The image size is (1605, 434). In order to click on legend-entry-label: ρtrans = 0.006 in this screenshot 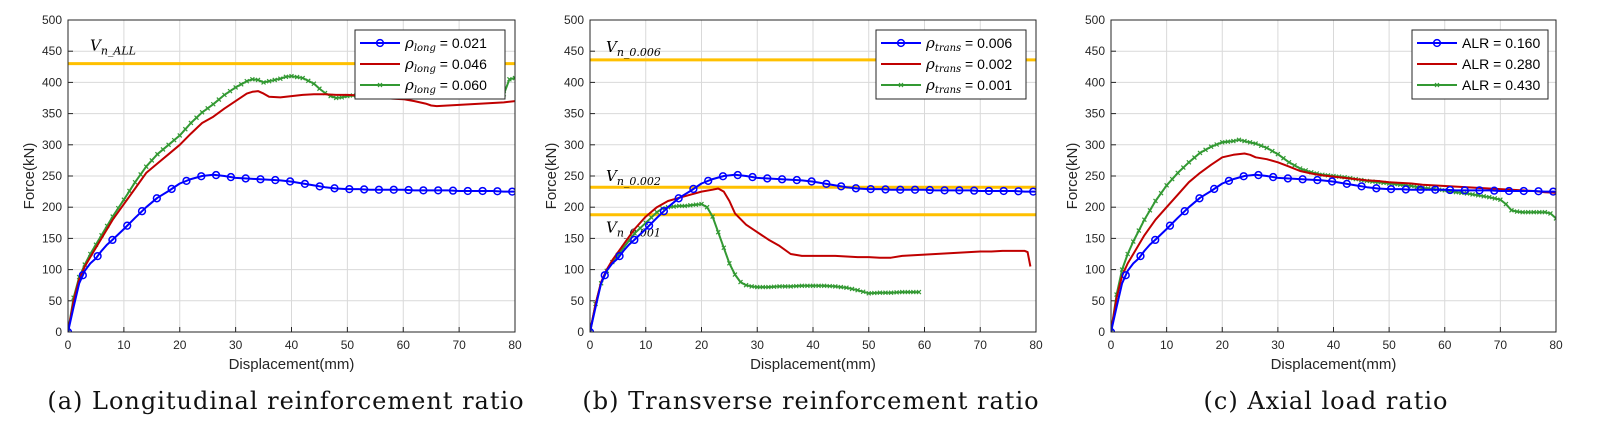, I will do `click(968, 44)`.